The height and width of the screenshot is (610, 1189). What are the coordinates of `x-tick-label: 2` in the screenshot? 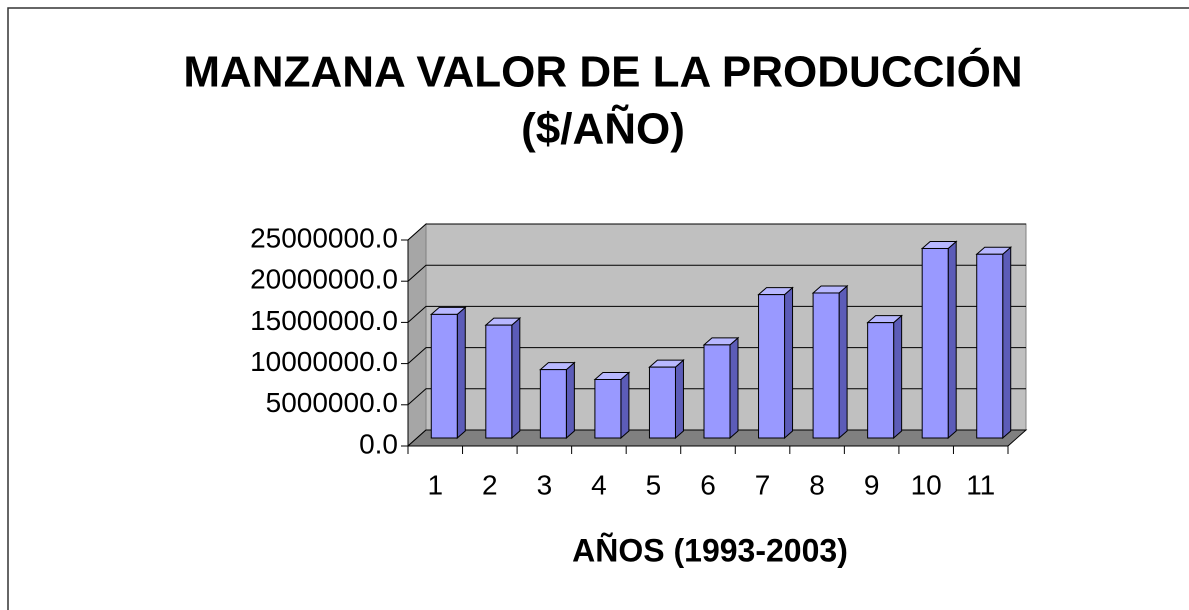 It's located at (490, 484).